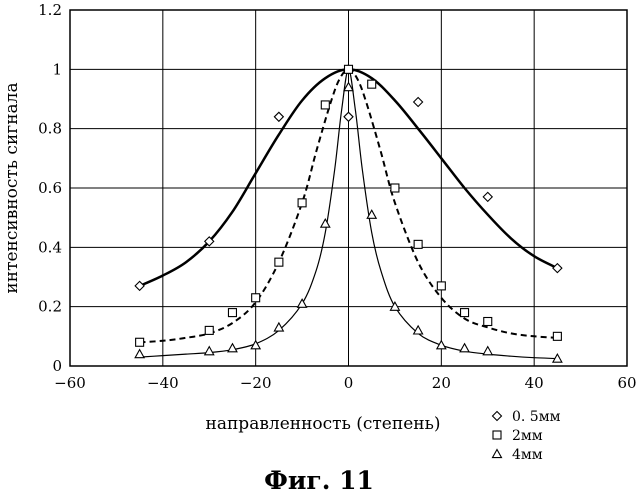 This screenshot has width=638, height=500. Describe the element at coordinates (319, 480) in the screenshot. I see `figure-caption: Фиг. 11` at that location.